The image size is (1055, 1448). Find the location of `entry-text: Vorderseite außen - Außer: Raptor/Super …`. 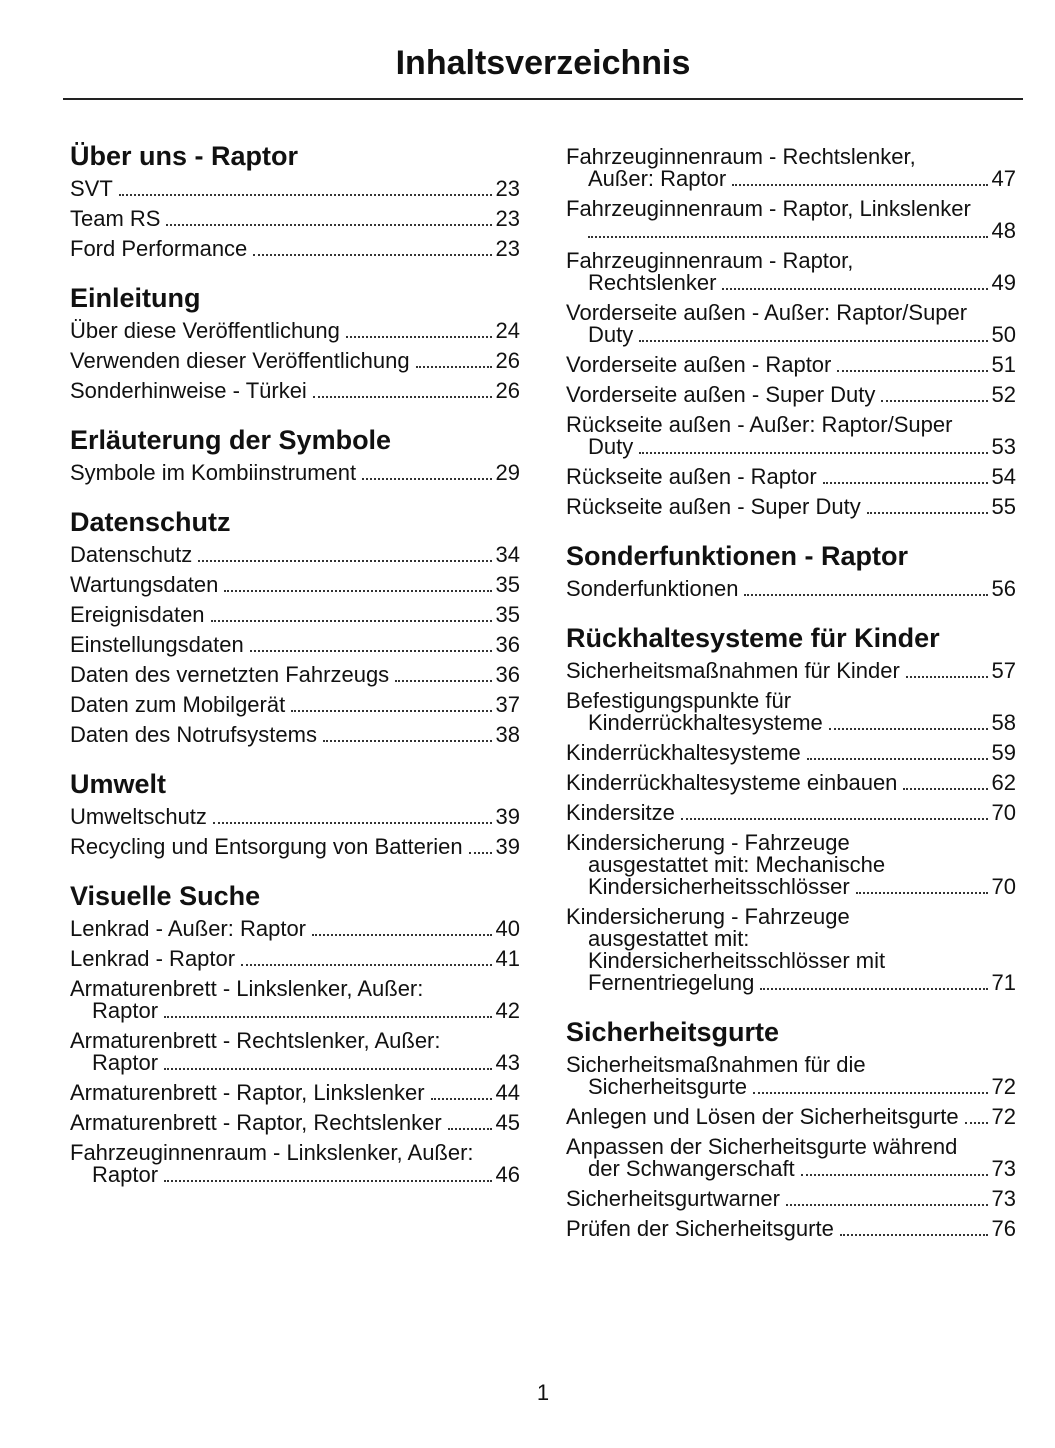

entry-text: Vorderseite außen - Außer: Raptor/Super … is located at coordinates (767, 323).